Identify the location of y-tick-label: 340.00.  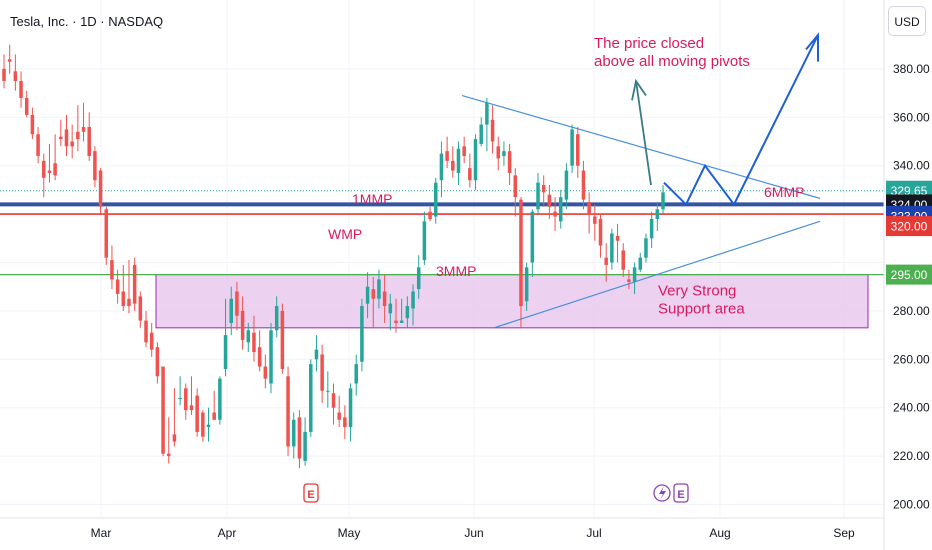
(911, 166).